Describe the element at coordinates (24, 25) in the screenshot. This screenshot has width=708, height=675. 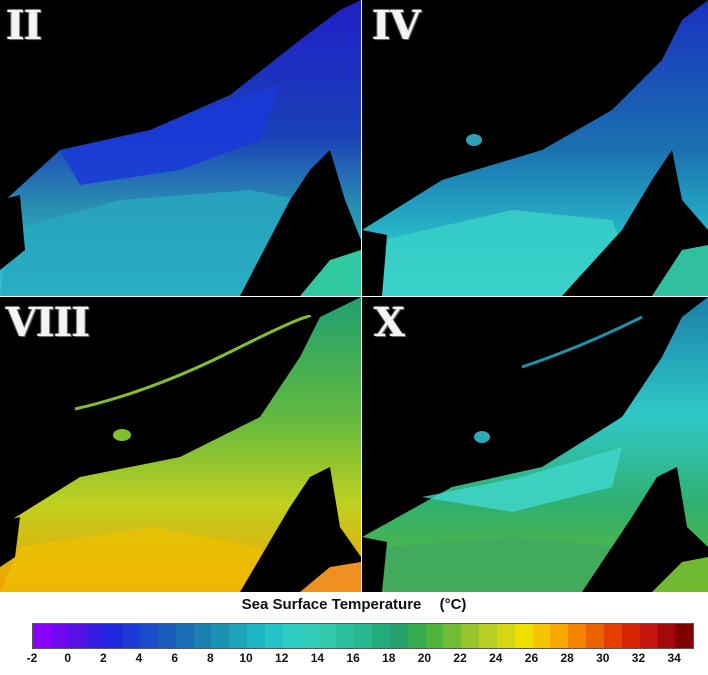
I see `panel-label-ii: II` at that location.